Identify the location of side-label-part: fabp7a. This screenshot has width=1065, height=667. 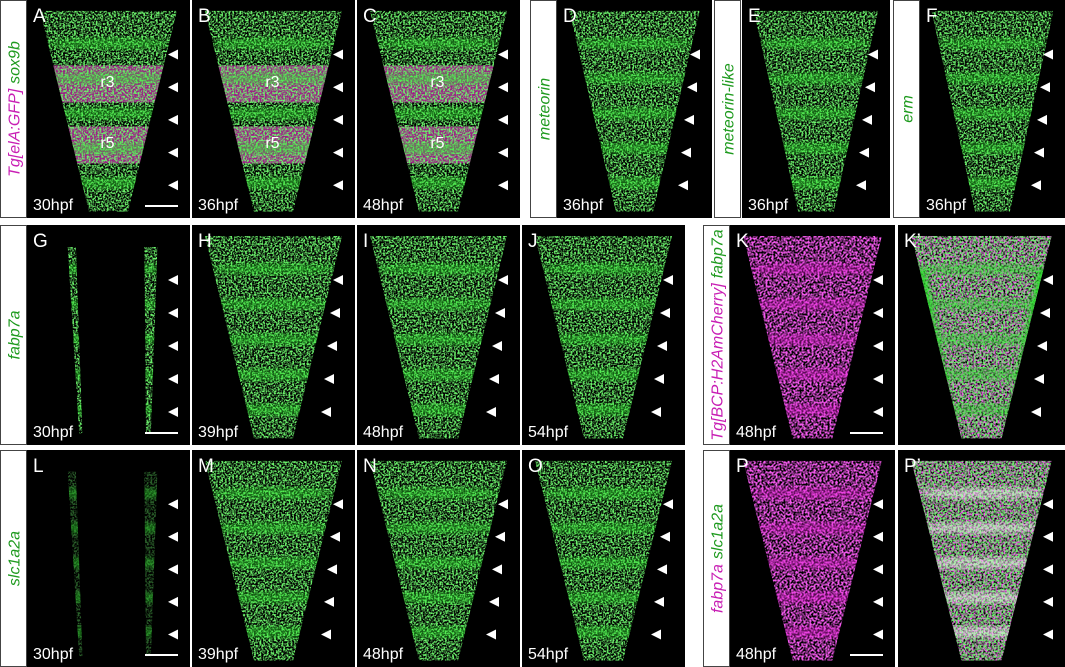
(718, 253).